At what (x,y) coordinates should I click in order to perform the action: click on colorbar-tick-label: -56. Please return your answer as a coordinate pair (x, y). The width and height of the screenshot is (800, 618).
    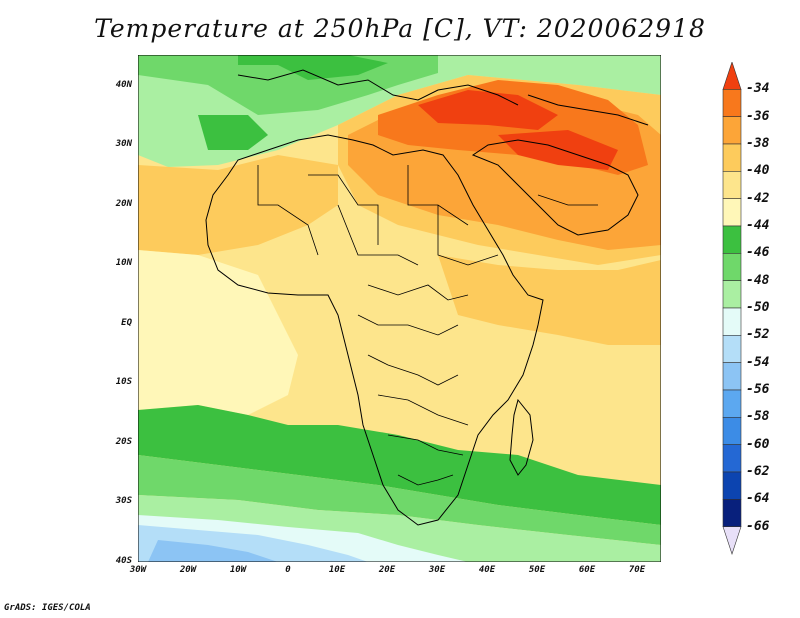
    Looking at the image, I should click on (758, 389).